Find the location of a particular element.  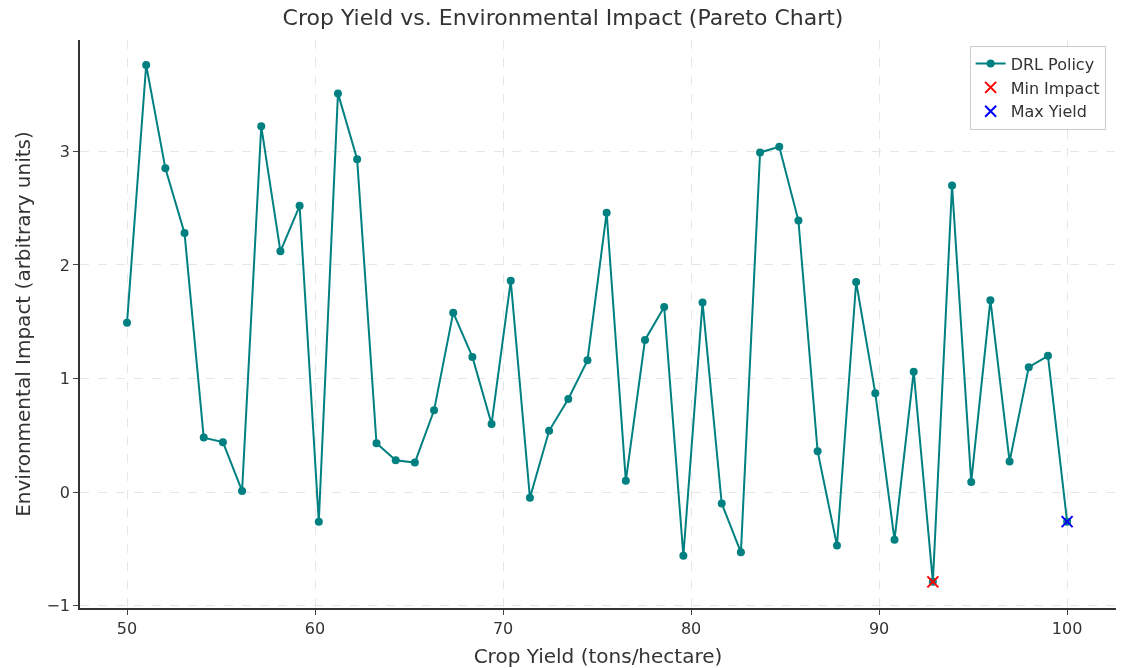

y-tick-label: −1 is located at coordinates (58, 606).